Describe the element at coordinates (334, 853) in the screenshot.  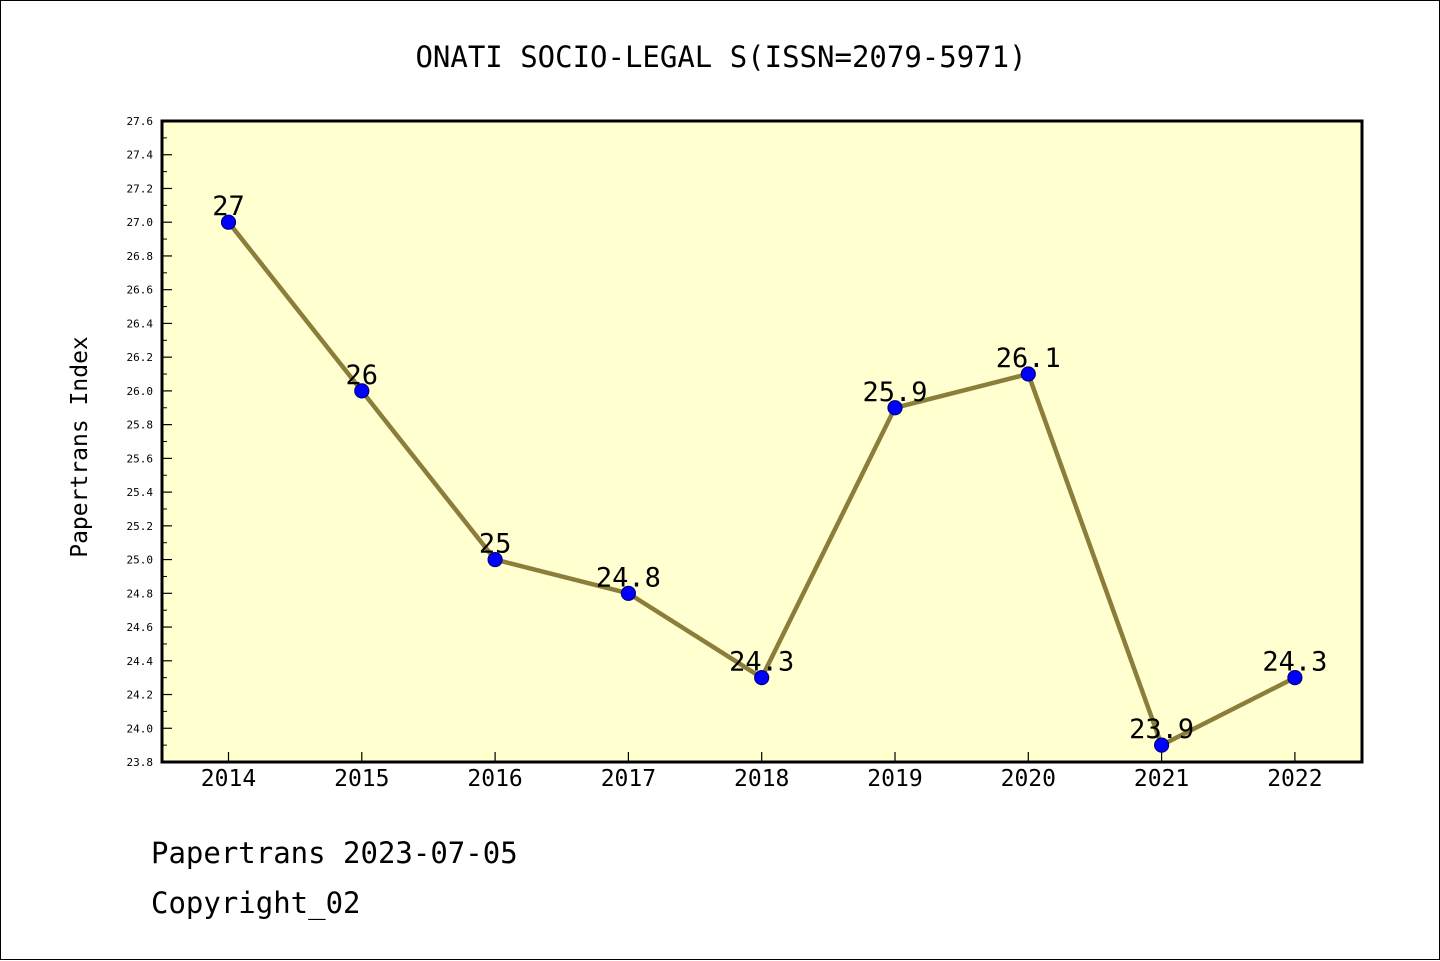
I see `footer-date: Papertrans 2023-07-05` at that location.